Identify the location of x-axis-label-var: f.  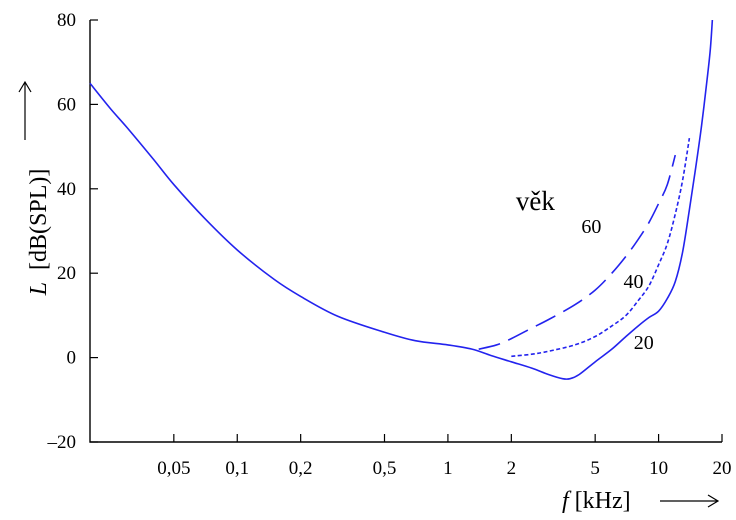
(567, 501).